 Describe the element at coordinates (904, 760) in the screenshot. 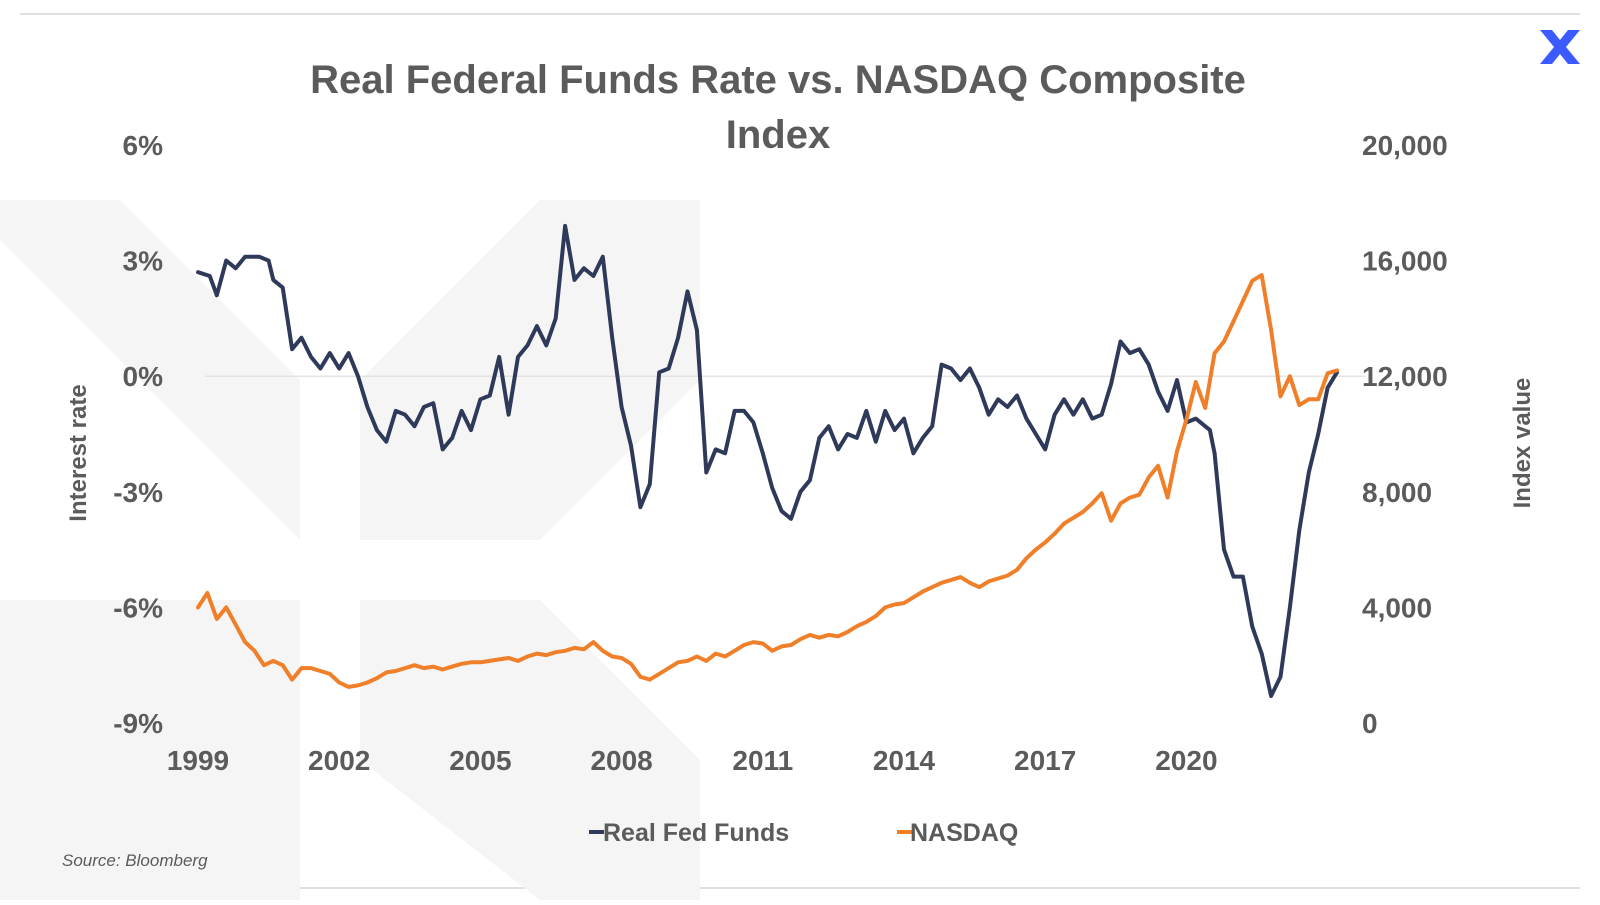

I see `x-tick-label: 2014` at that location.